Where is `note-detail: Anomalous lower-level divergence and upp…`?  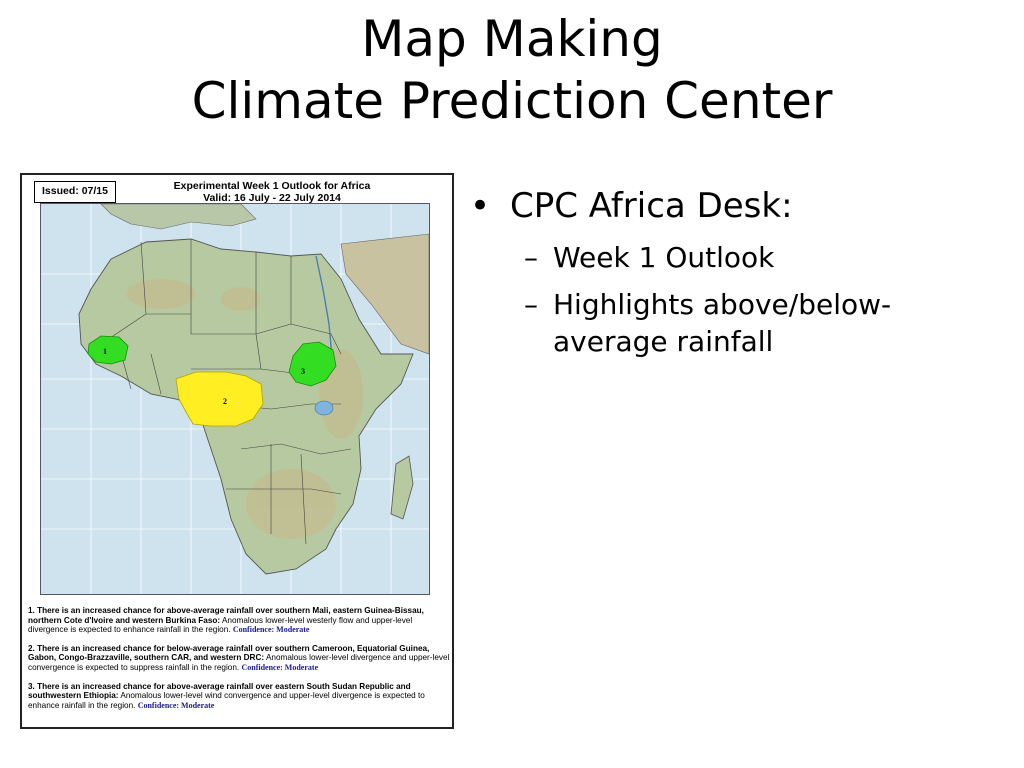 note-detail: Anomalous lower-level divergence and upp… is located at coordinates (239, 662).